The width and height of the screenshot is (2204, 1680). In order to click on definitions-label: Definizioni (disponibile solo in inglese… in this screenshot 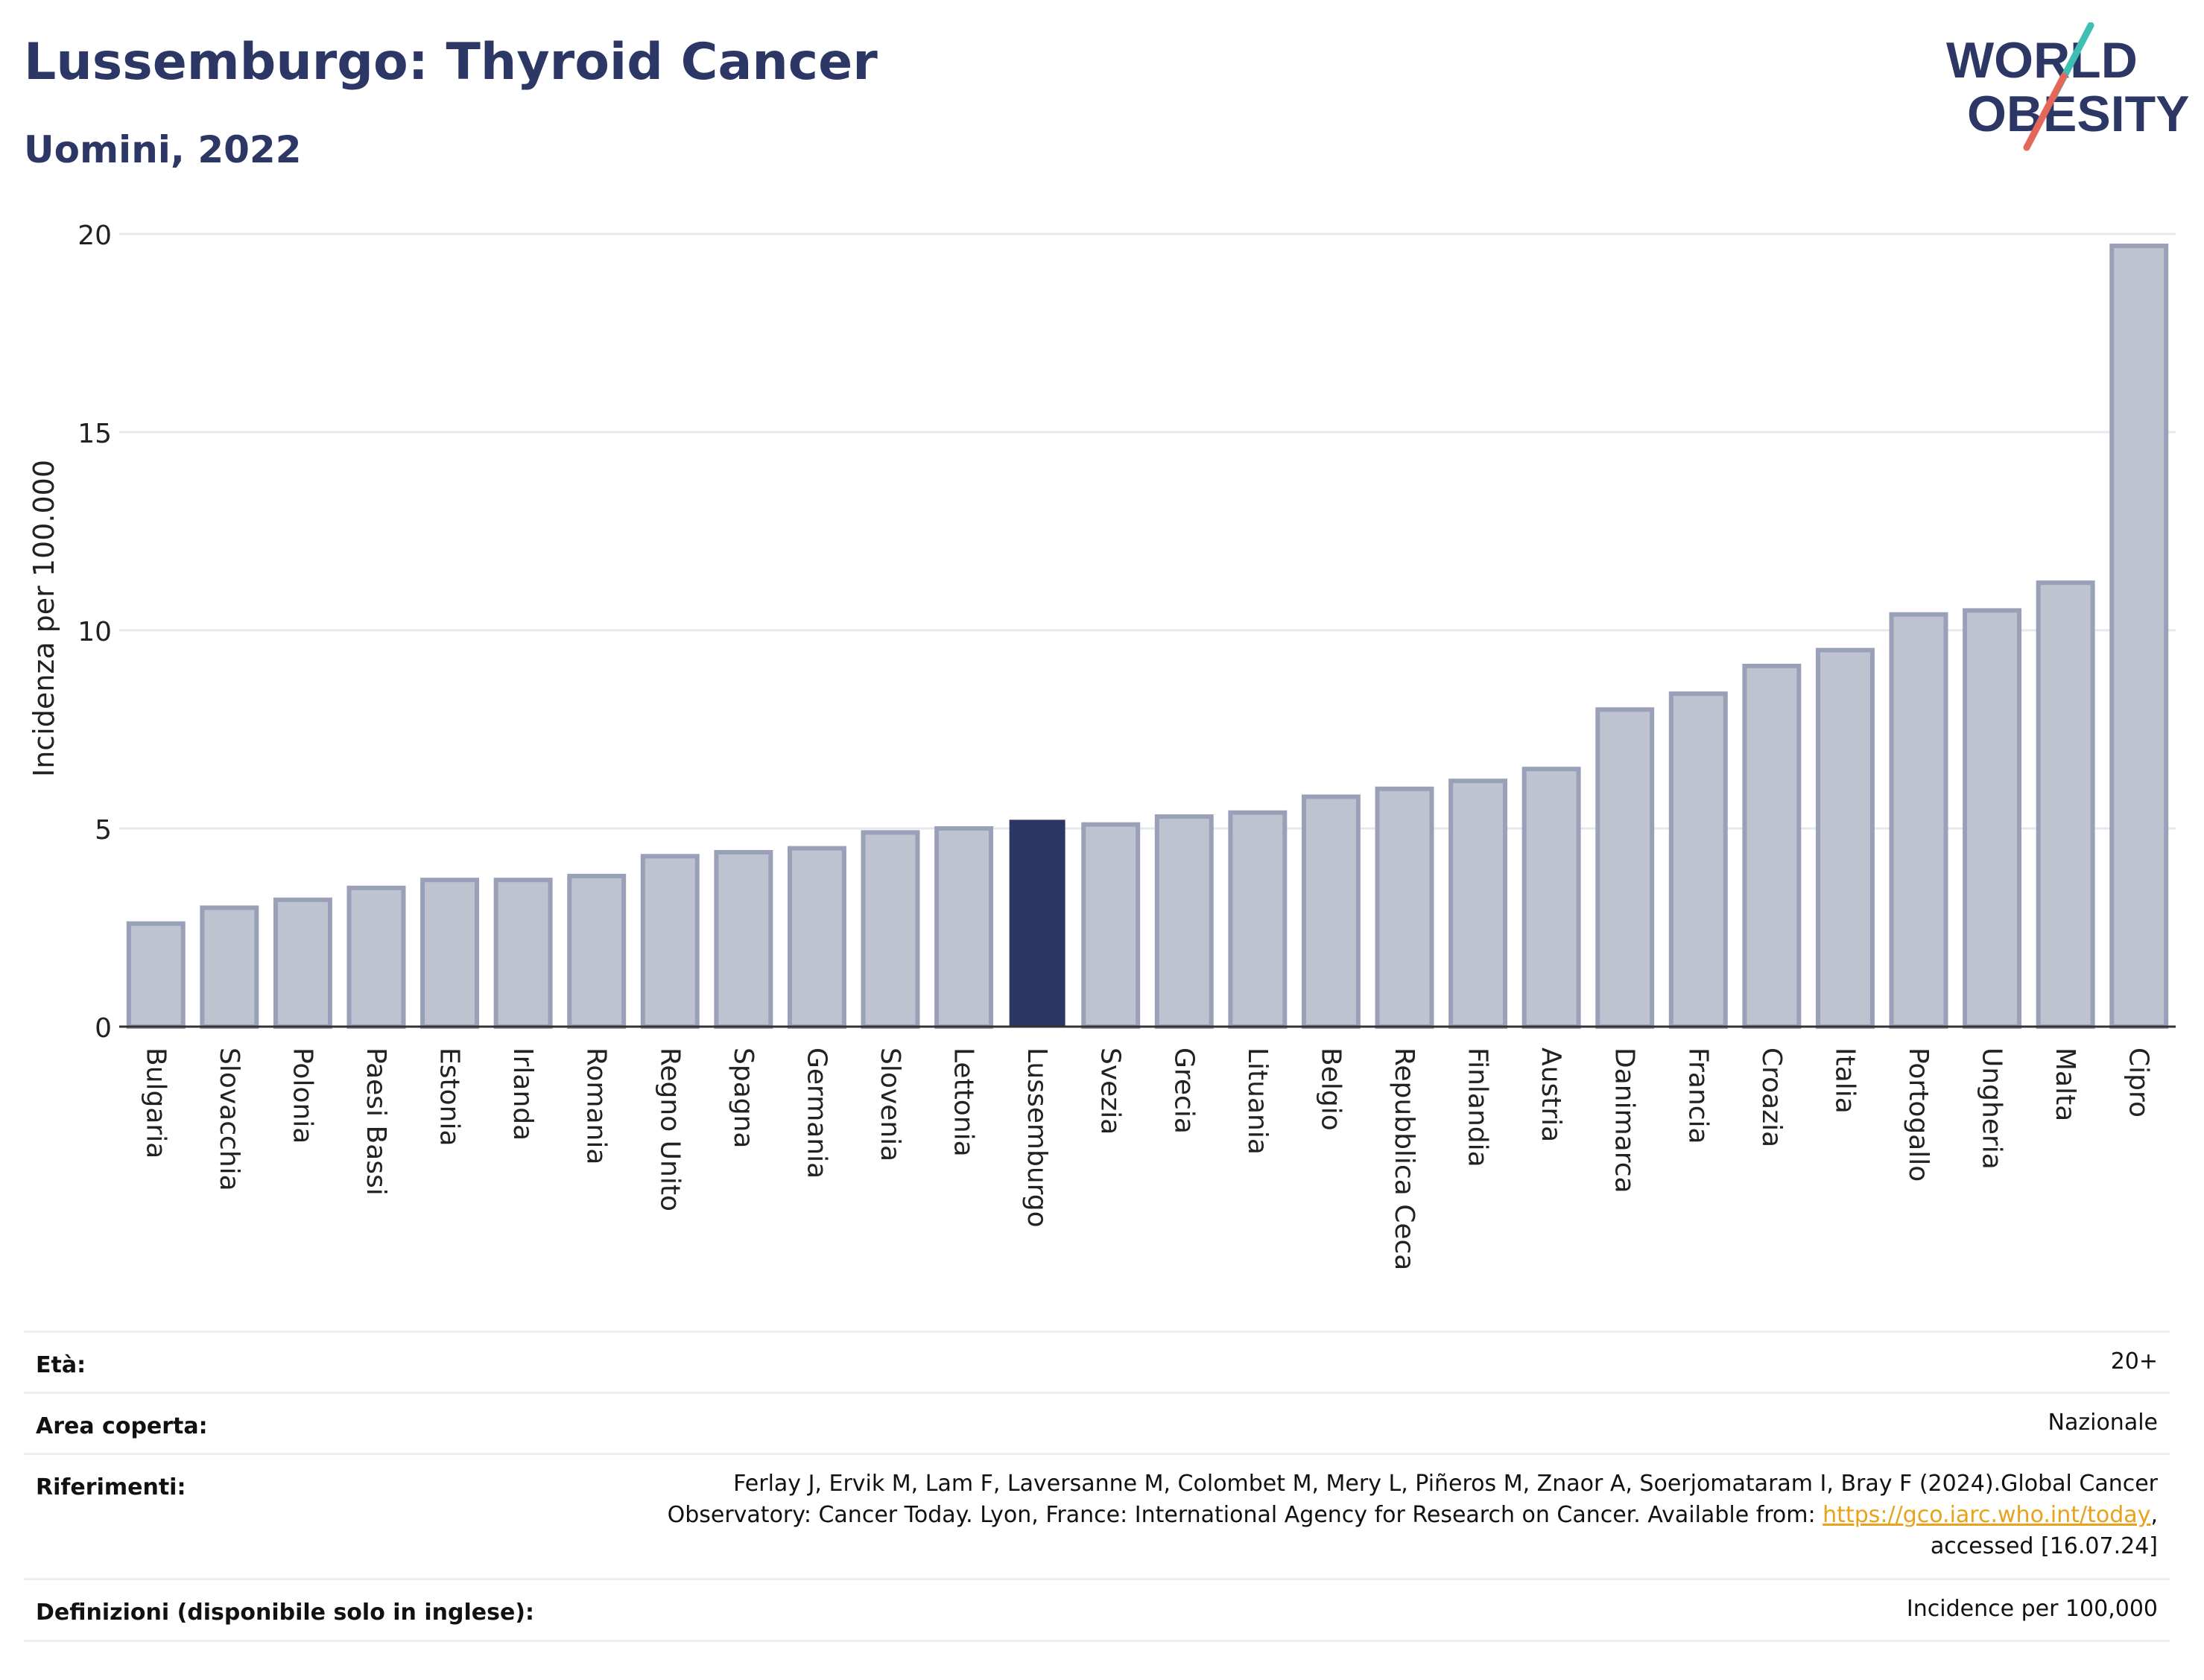, I will do `click(285, 1613)`.